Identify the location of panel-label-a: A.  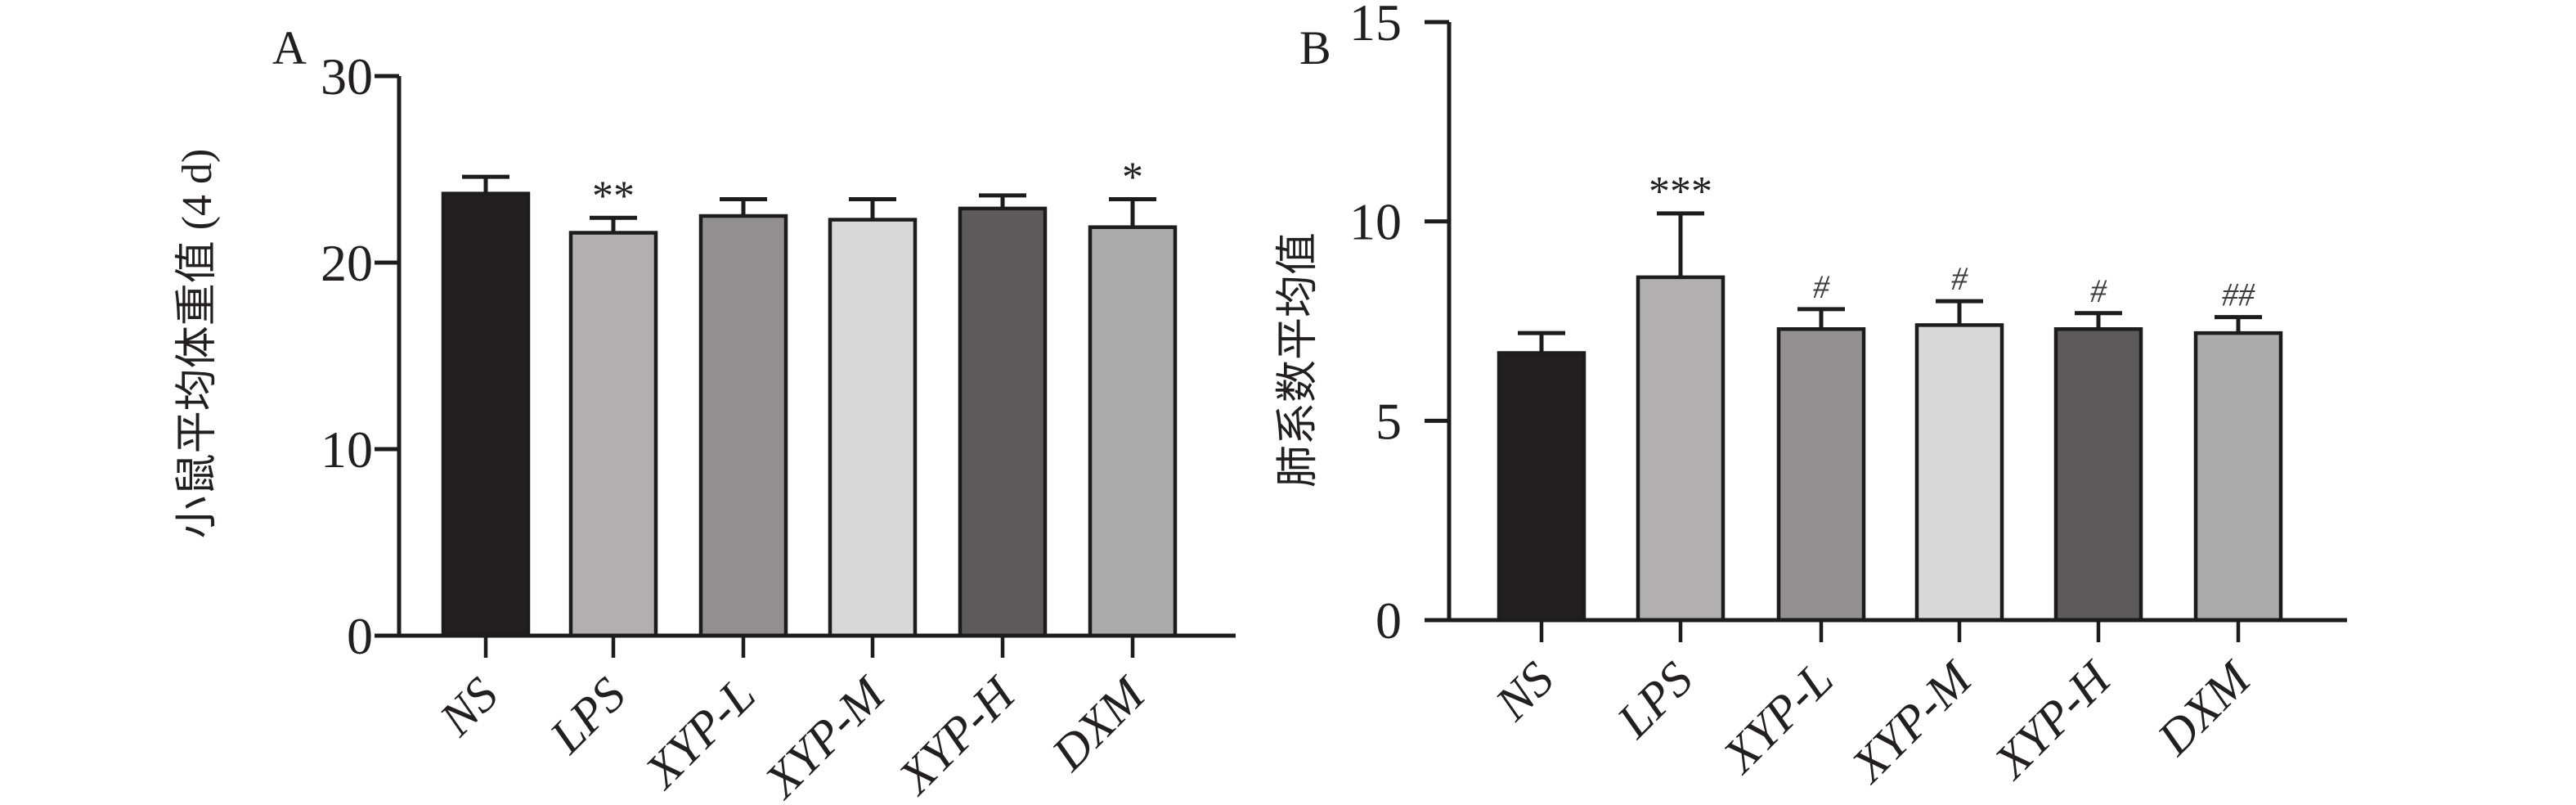
(290, 47).